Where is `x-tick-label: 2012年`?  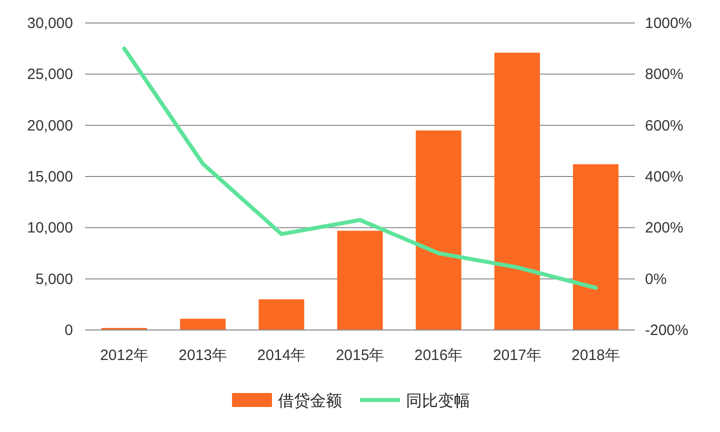 x-tick-label: 2012年 is located at coordinates (124, 355).